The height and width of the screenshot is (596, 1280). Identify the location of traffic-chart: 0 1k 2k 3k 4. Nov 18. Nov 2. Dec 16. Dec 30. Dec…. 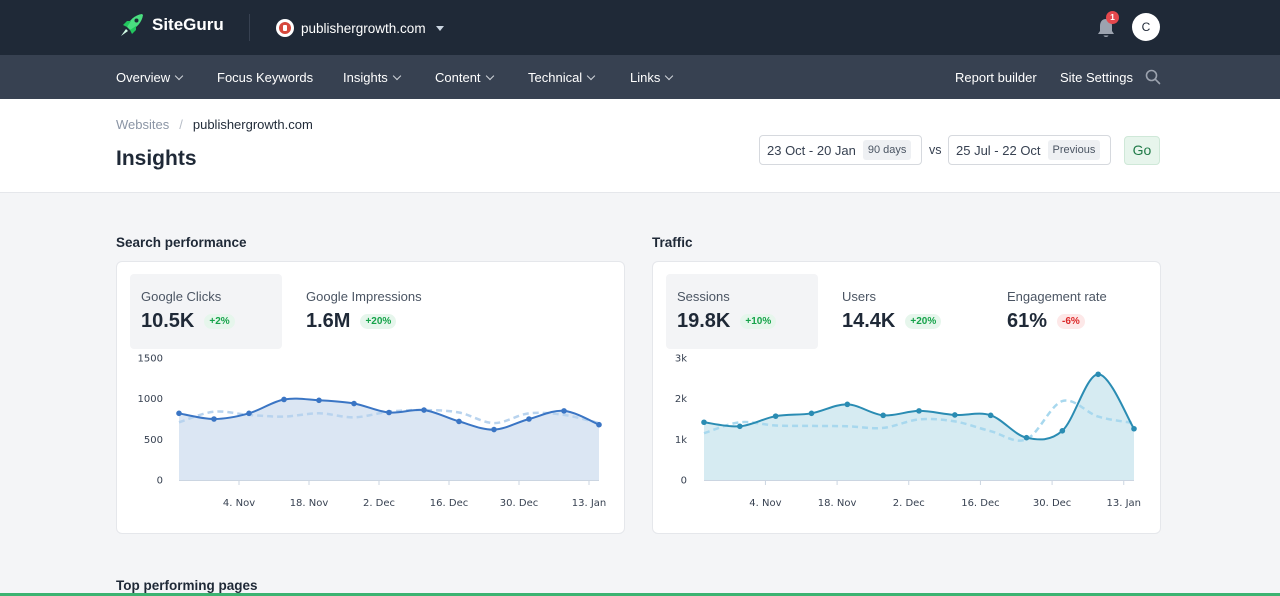
(908, 432).